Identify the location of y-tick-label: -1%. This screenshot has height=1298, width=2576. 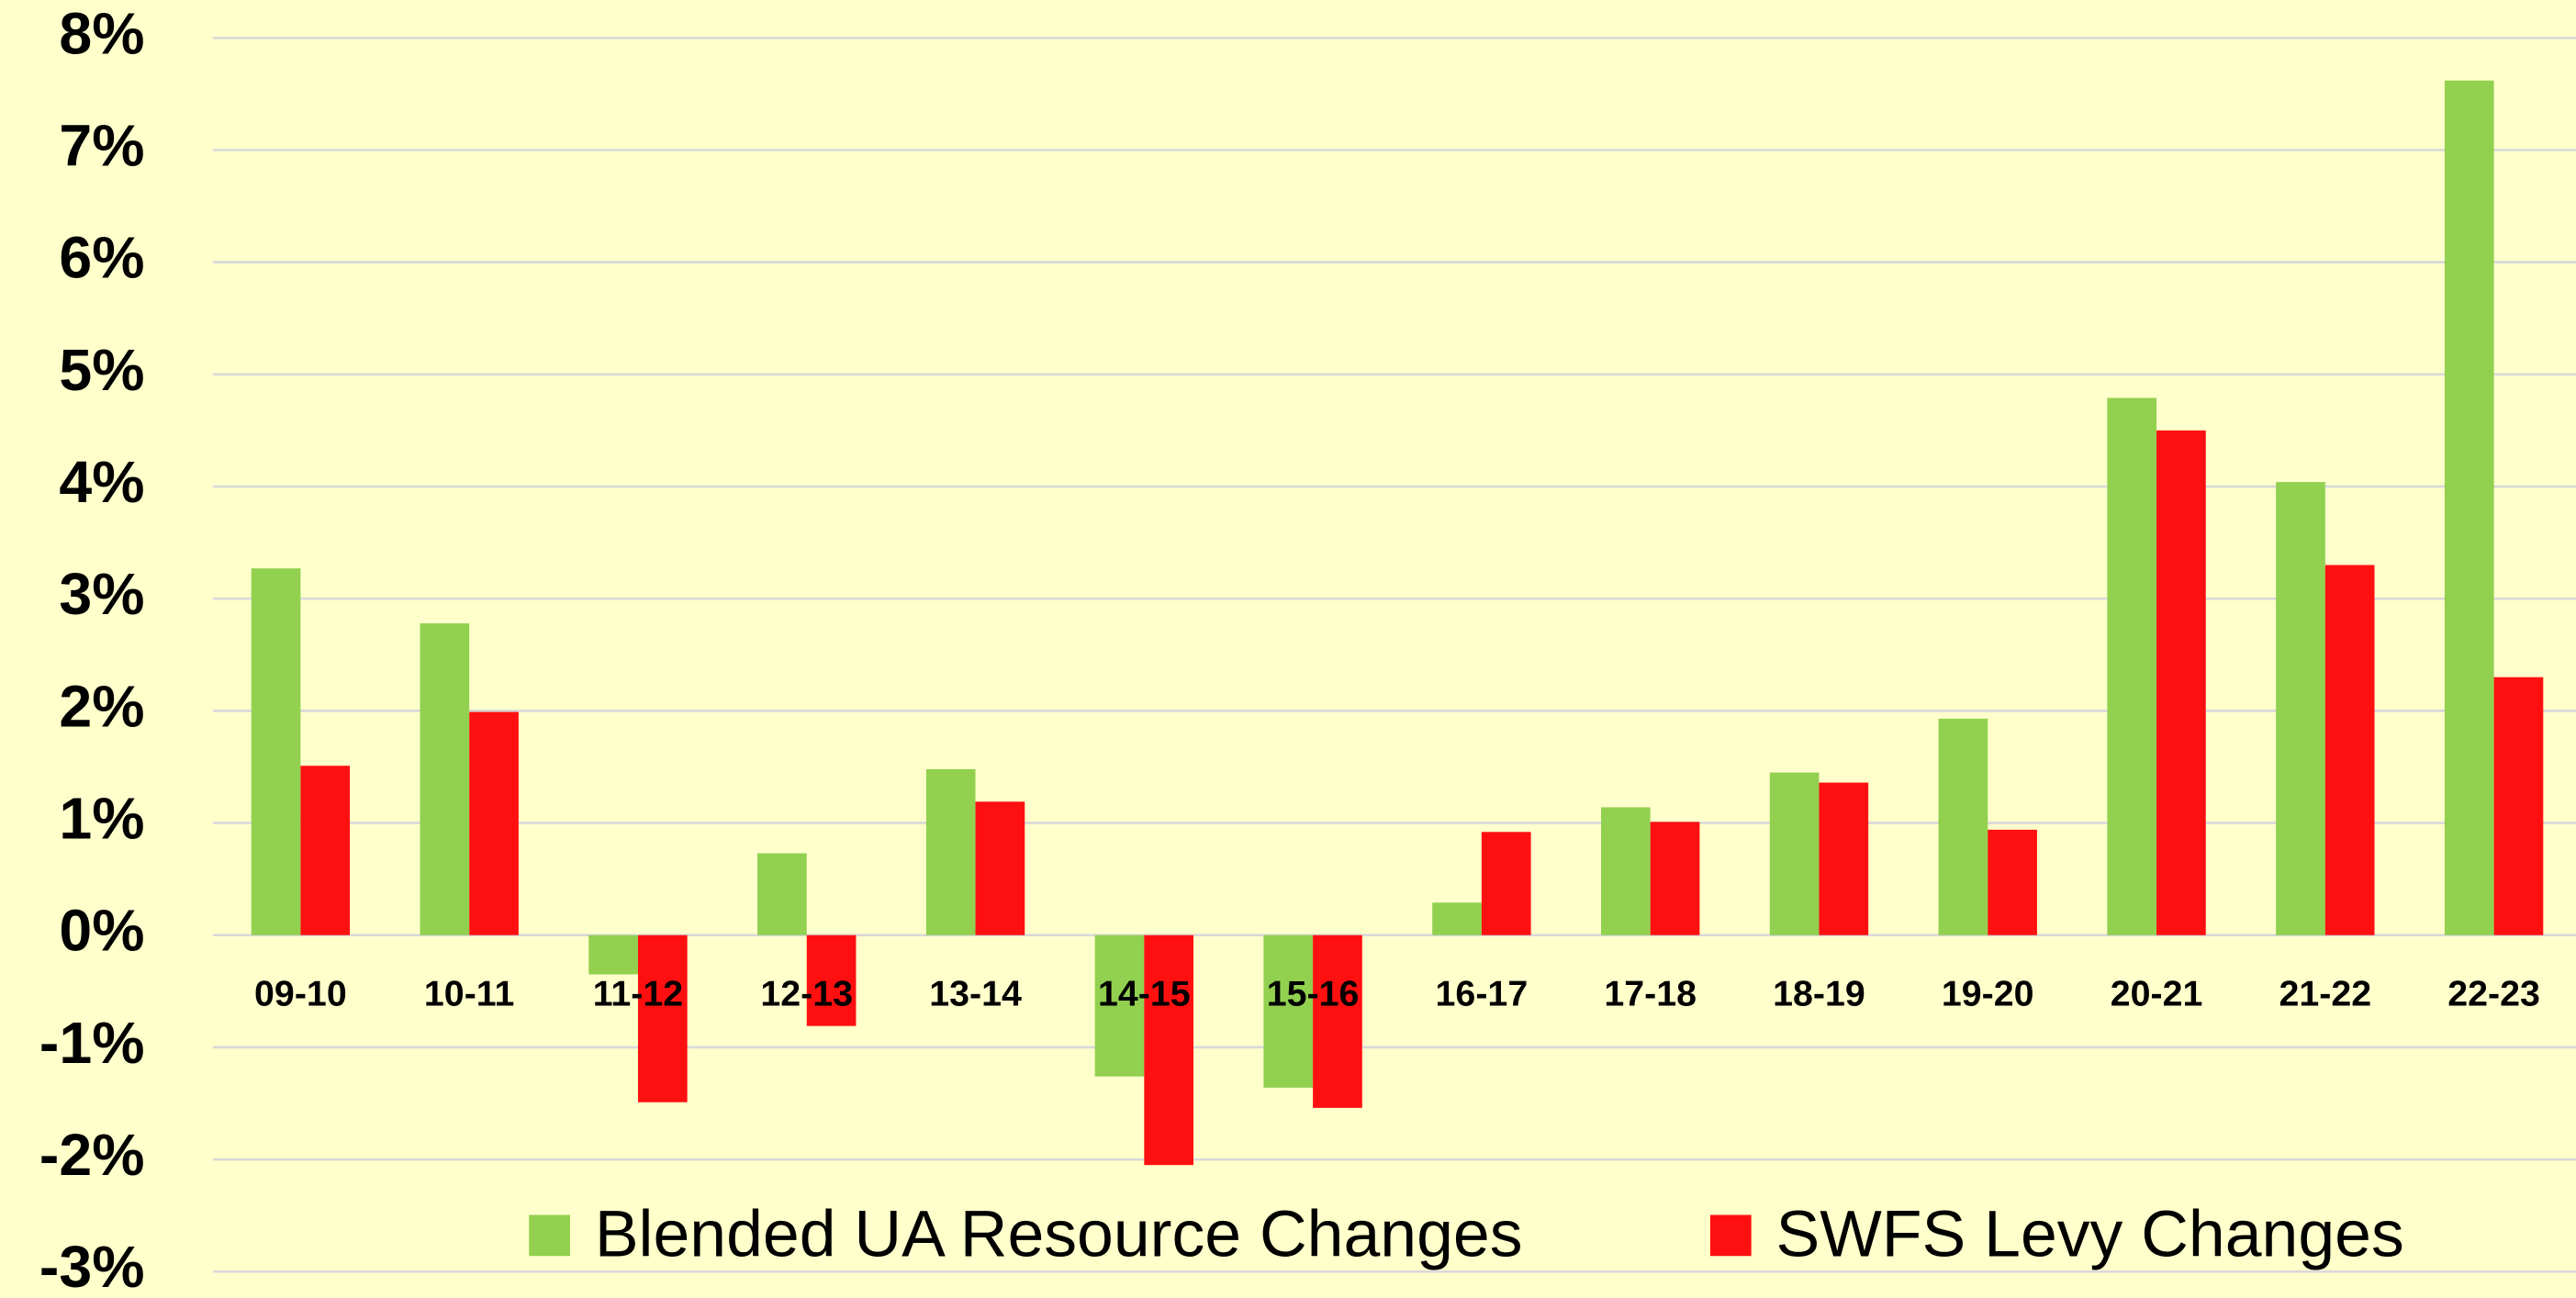
(92, 1043).